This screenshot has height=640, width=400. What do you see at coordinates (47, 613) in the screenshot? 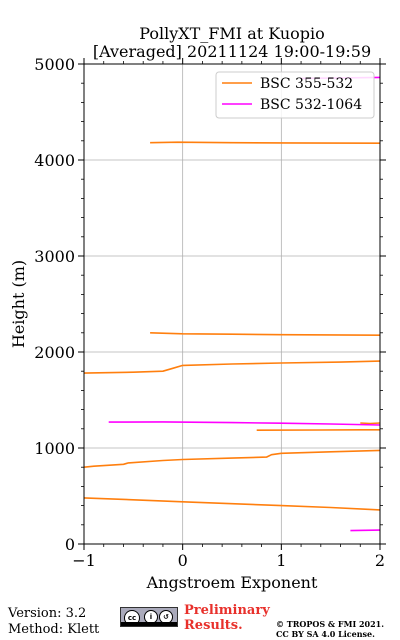
I see `version-text: Version: 3.2` at bounding box center [47, 613].